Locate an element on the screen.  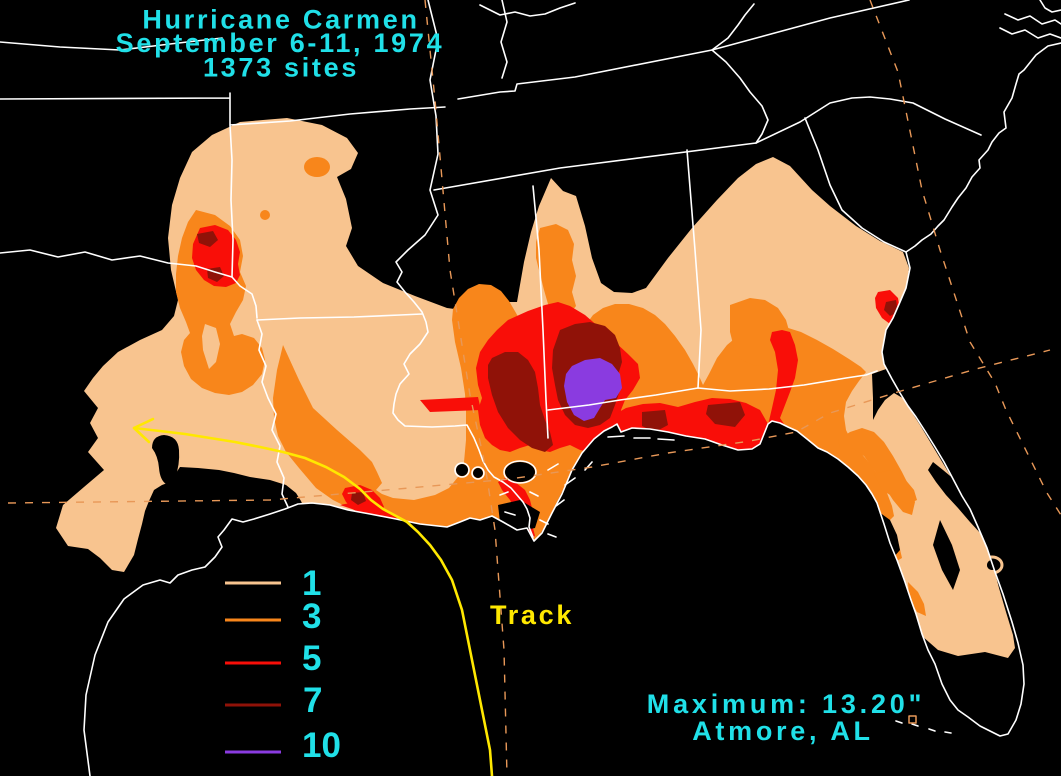
svg-text: 5 is located at coordinates (311, 658).